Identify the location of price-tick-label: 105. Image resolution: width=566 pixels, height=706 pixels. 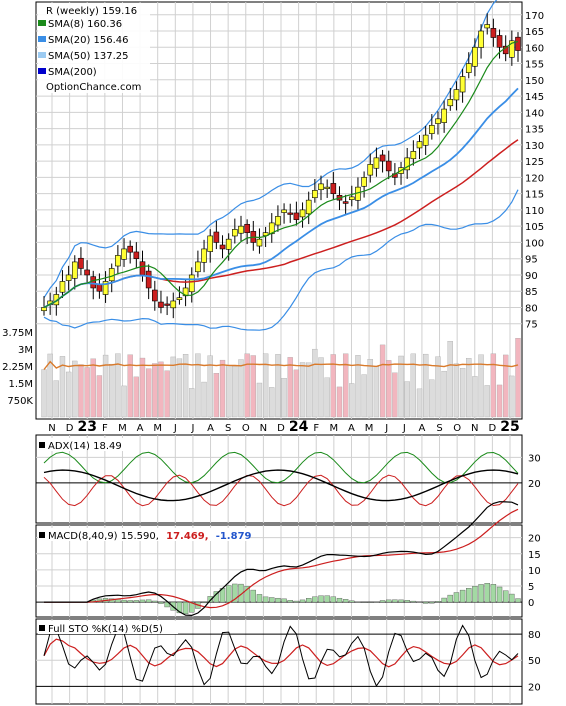
(534, 227).